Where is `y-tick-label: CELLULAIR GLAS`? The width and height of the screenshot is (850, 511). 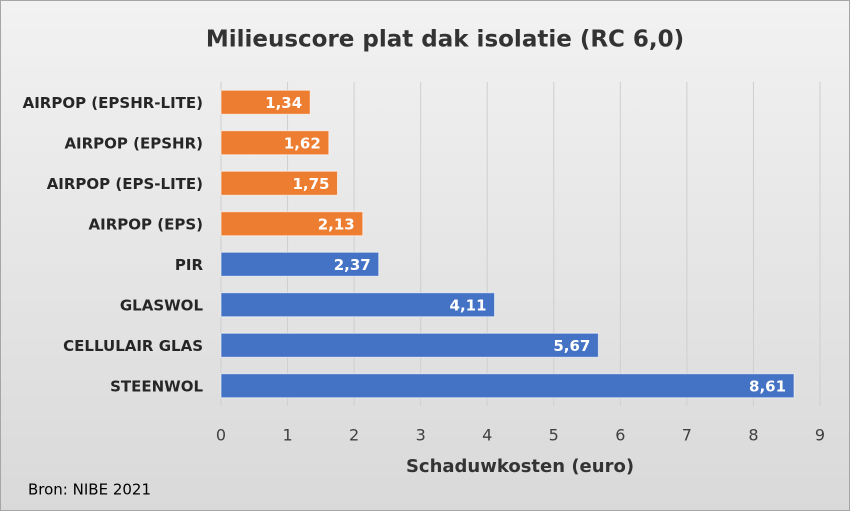 y-tick-label: CELLULAIR GLAS is located at coordinates (133, 346).